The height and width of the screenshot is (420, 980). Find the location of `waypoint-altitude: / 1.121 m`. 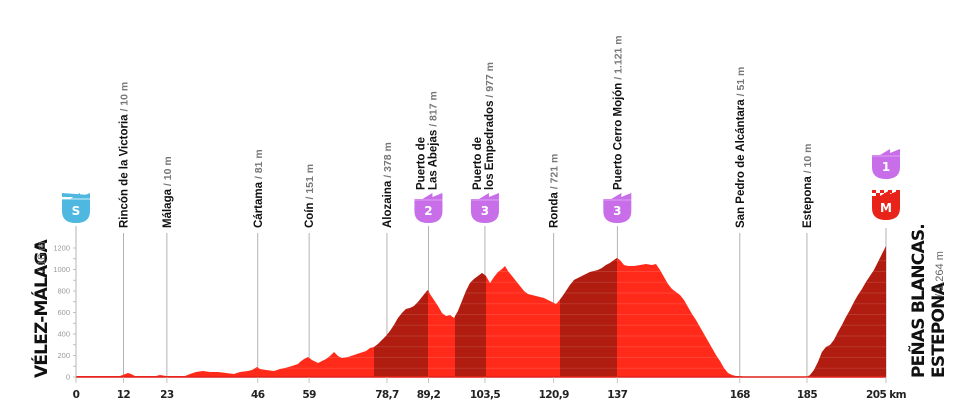

waypoint-altitude: / 1.121 m is located at coordinates (618, 58).